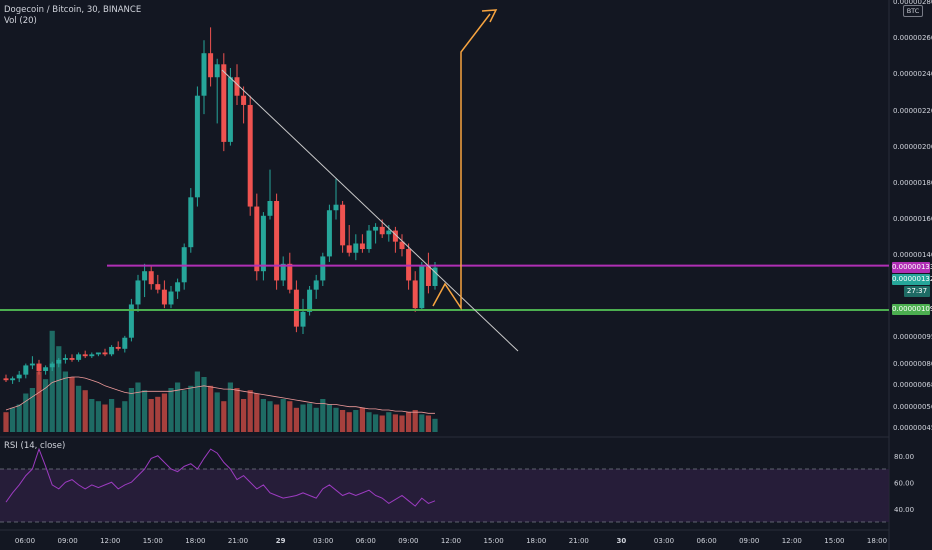 The height and width of the screenshot is (550, 932). I want to click on rsi-axis-label: 80.00, so click(904, 457).